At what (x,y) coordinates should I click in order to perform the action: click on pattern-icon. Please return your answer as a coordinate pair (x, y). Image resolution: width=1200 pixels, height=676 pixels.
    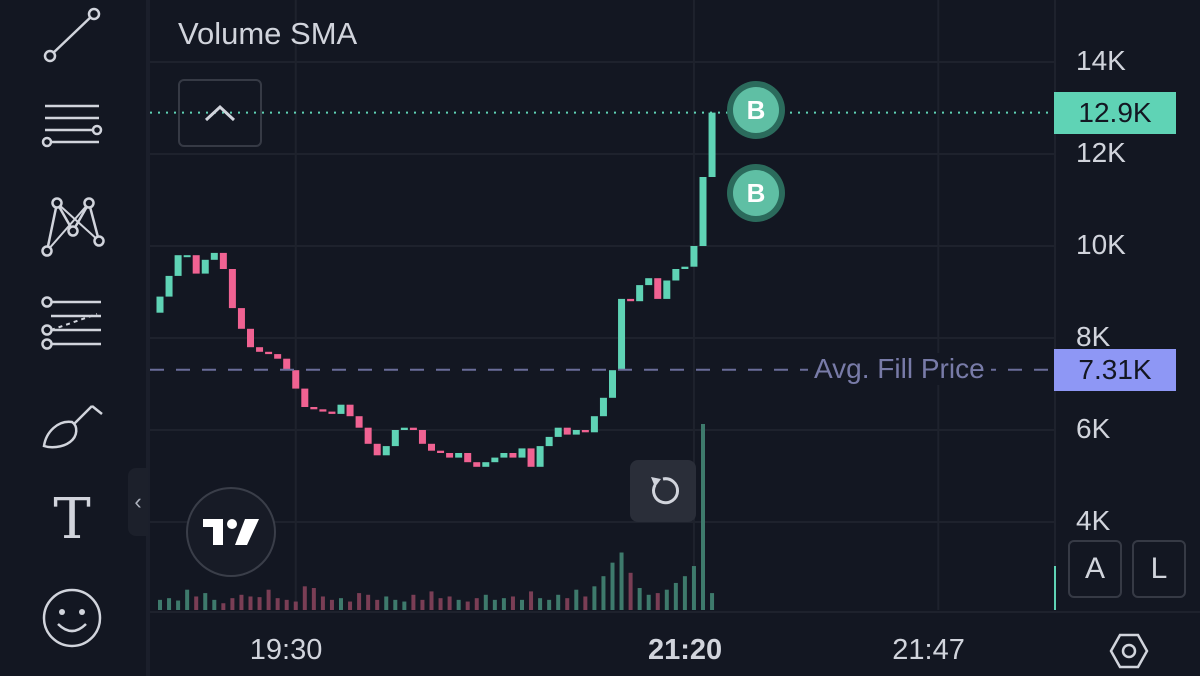
    Looking at the image, I should click on (73, 227).